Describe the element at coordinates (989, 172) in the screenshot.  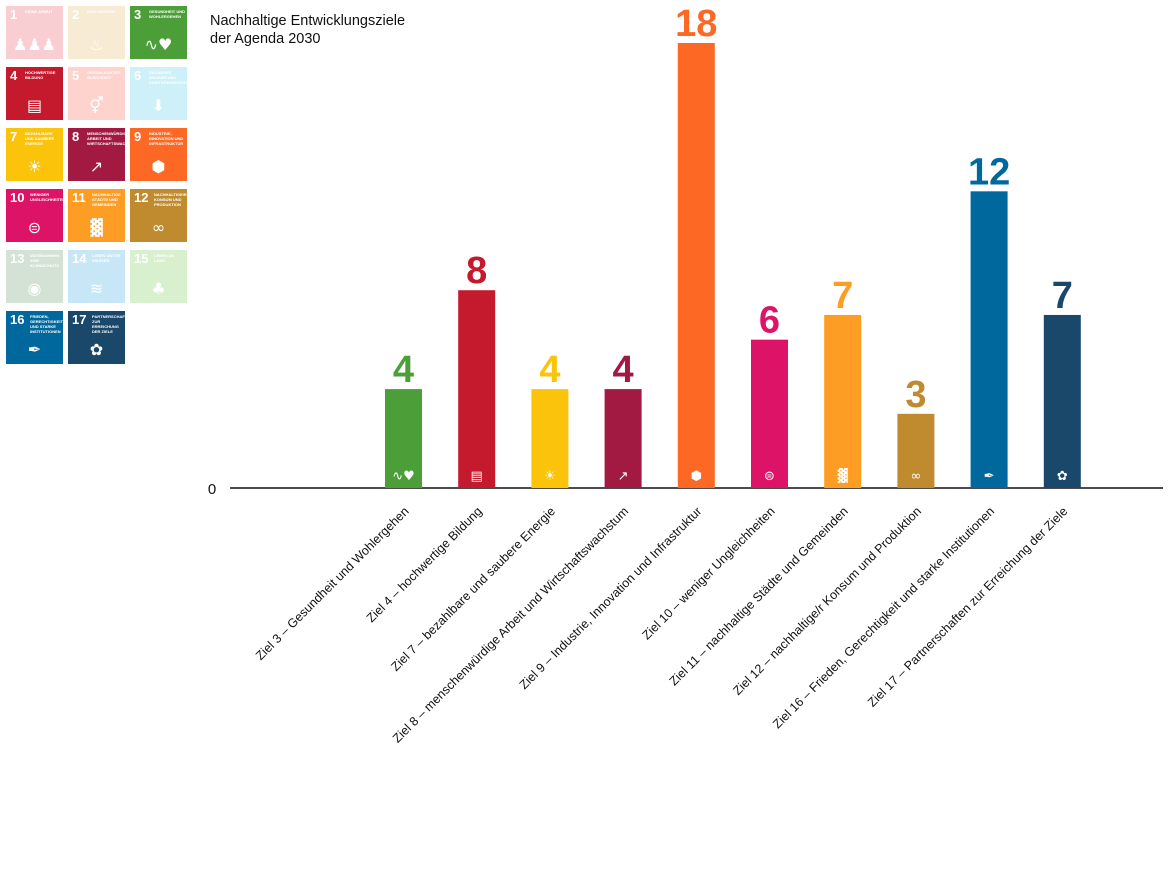
I see `data-label: 12` at that location.